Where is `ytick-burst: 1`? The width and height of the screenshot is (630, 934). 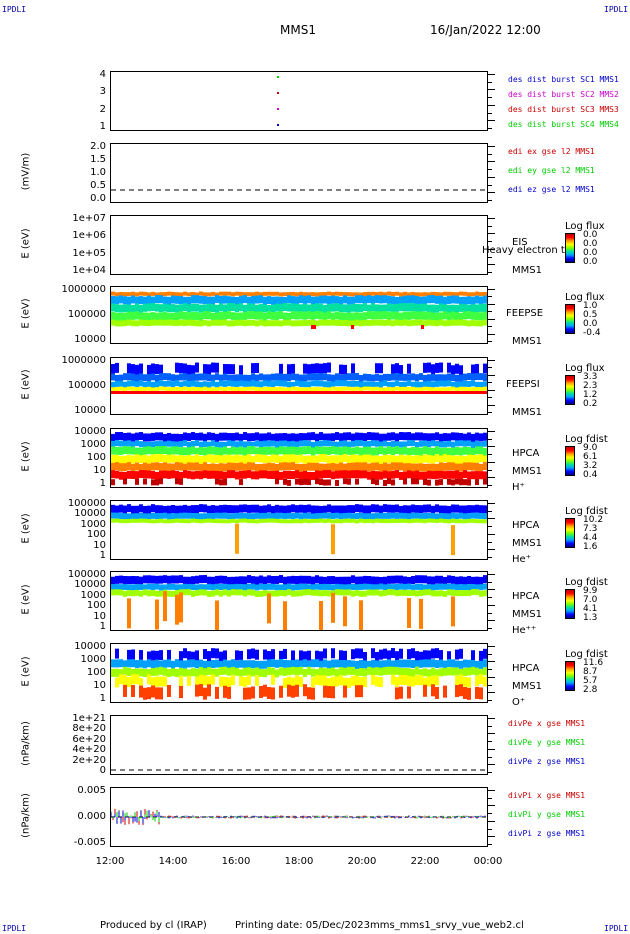
ytick-burst: 1 is located at coordinates (102, 126).